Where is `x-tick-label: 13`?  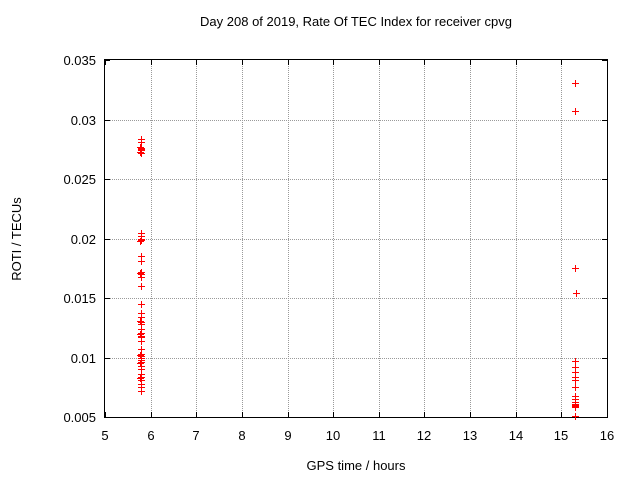 x-tick-label: 13 is located at coordinates (470, 435).